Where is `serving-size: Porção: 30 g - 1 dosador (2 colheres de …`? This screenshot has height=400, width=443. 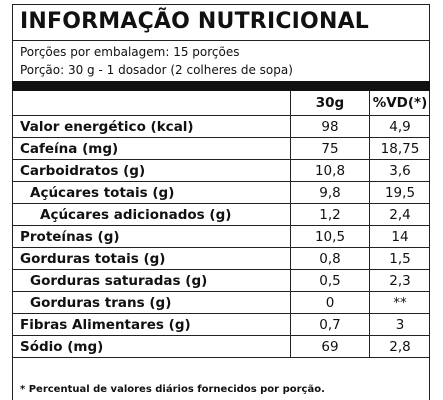 serving-size: Porção: 30 g - 1 dosador (2 colheres de … is located at coordinates (156, 70).